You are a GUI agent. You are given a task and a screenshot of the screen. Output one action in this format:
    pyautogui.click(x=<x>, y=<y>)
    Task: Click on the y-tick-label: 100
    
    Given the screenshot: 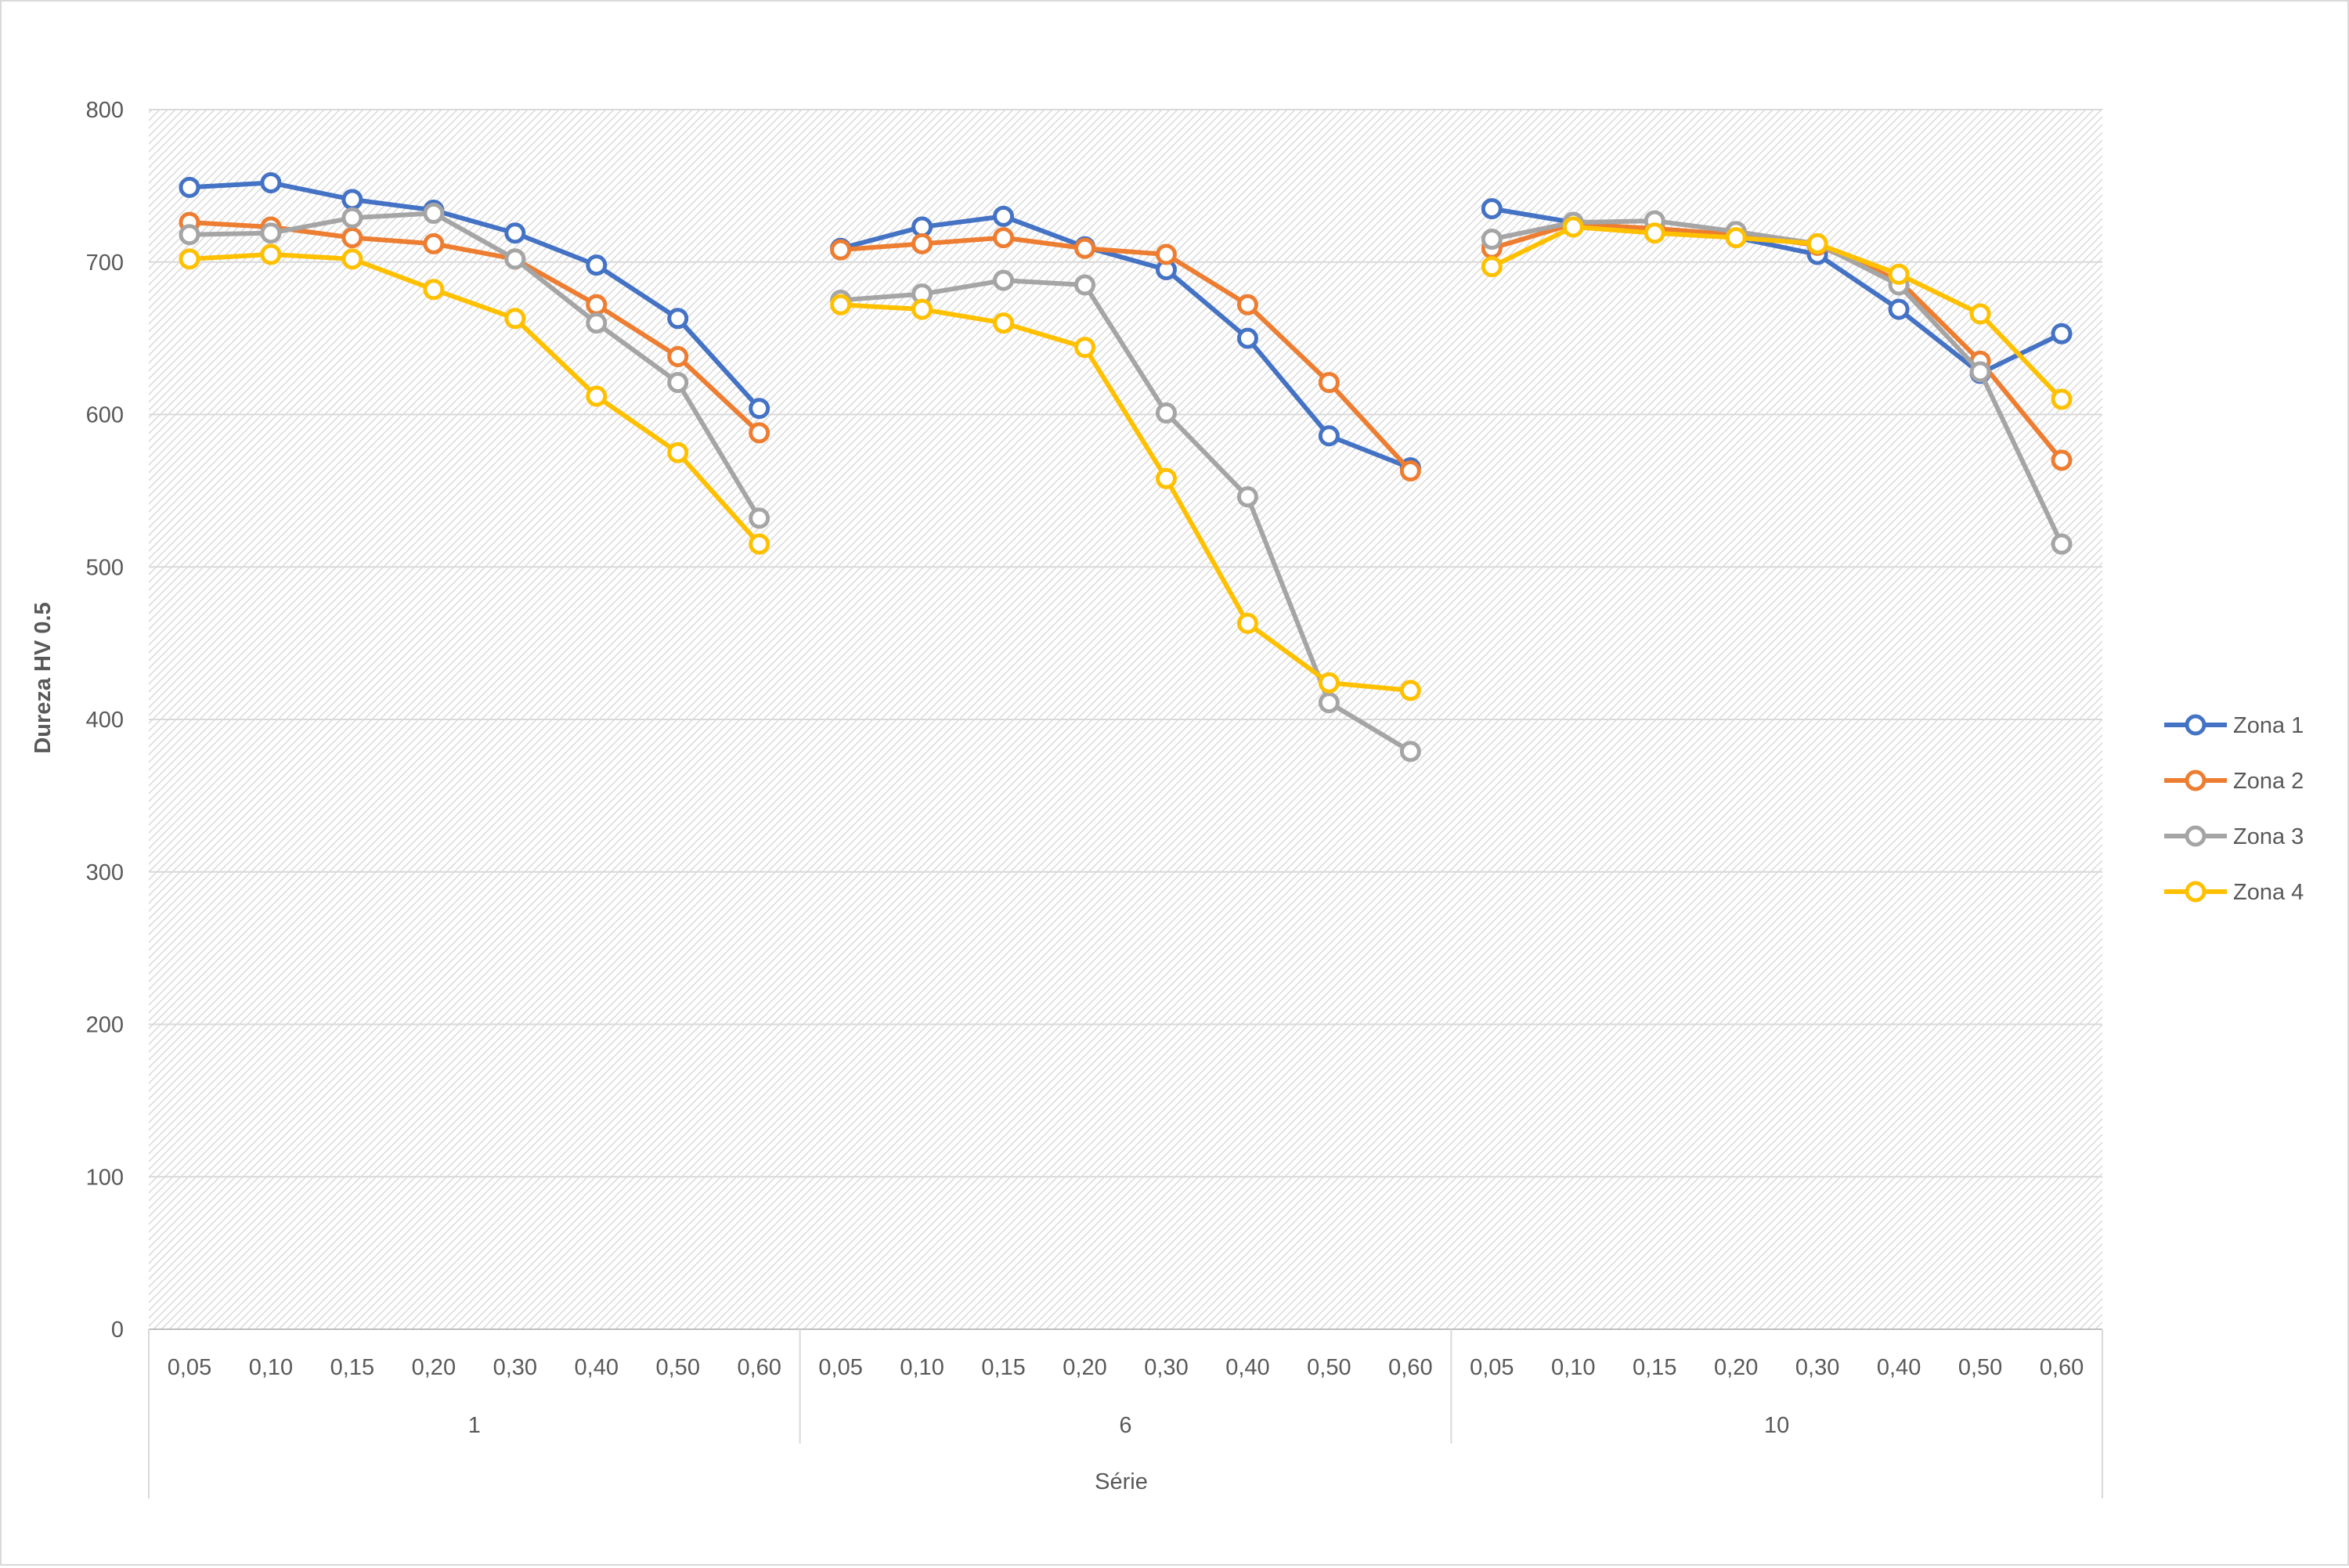 What is the action you would take?
    pyautogui.click(x=105, y=1177)
    